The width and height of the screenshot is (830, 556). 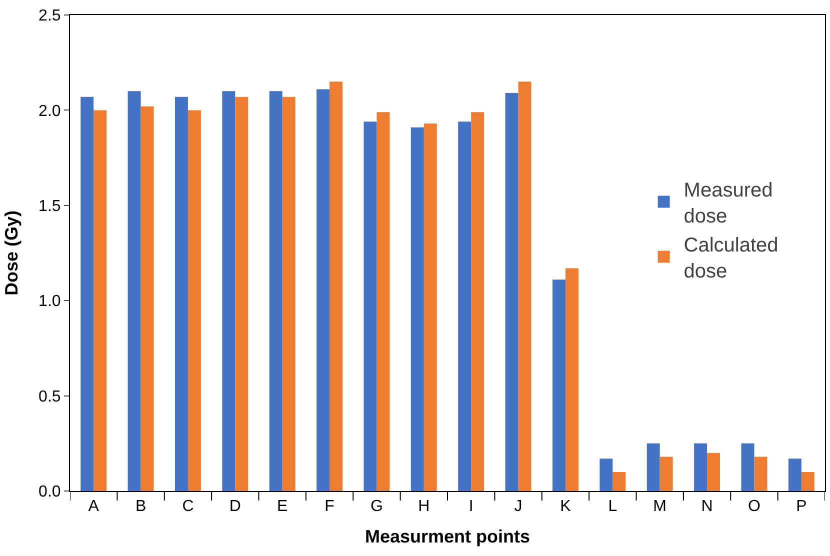 What do you see at coordinates (49, 492) in the screenshot?
I see `y-tick-label: 0.0` at bounding box center [49, 492].